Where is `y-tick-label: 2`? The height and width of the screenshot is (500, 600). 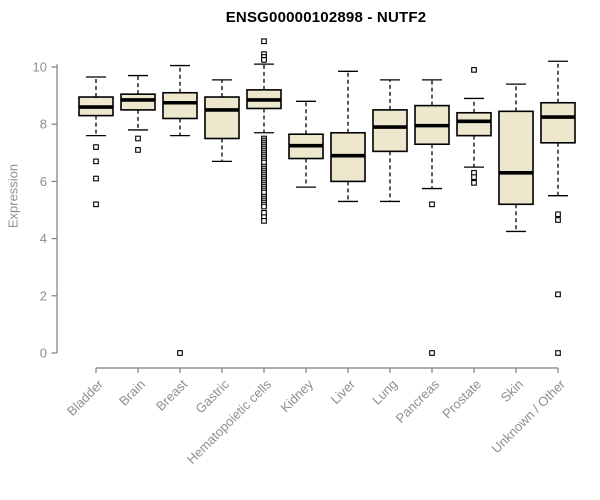 y-tick-label: 2 is located at coordinates (43, 295).